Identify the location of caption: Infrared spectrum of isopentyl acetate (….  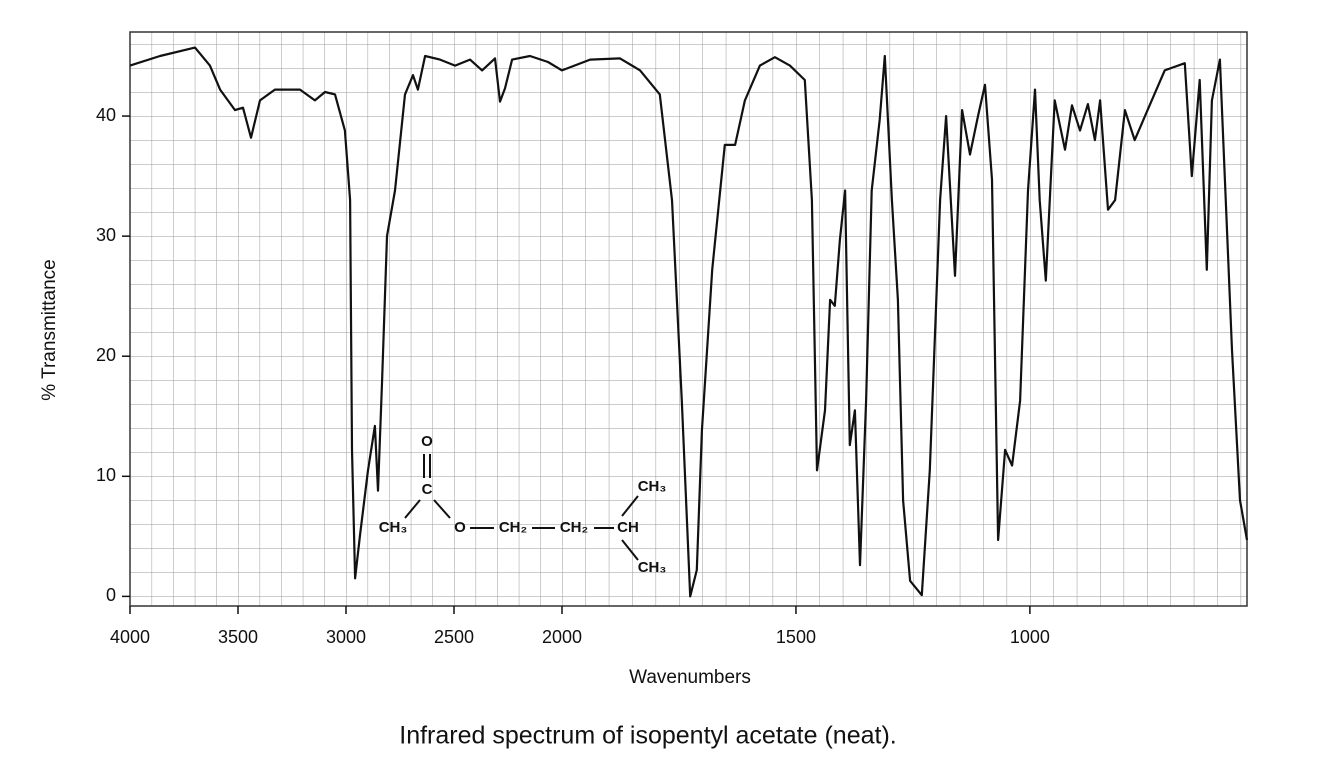
(647, 736).